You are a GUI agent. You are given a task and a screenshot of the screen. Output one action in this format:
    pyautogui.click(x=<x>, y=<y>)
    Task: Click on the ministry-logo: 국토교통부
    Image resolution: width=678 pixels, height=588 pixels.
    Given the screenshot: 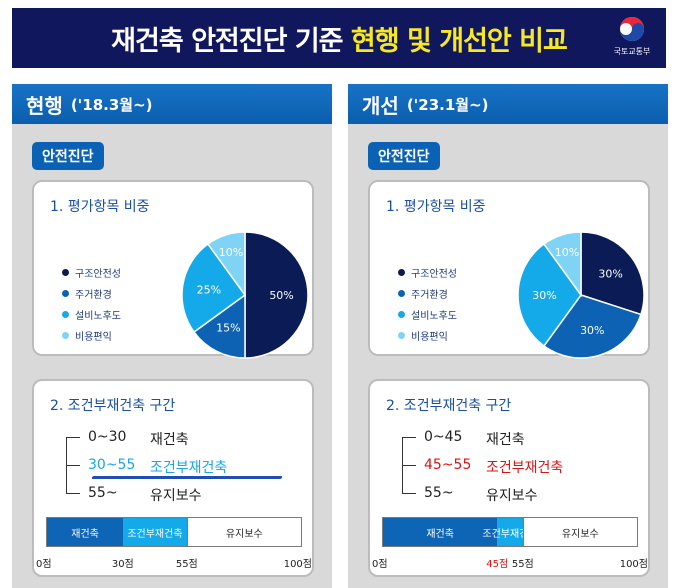 What is the action you would take?
    pyautogui.click(x=632, y=39)
    